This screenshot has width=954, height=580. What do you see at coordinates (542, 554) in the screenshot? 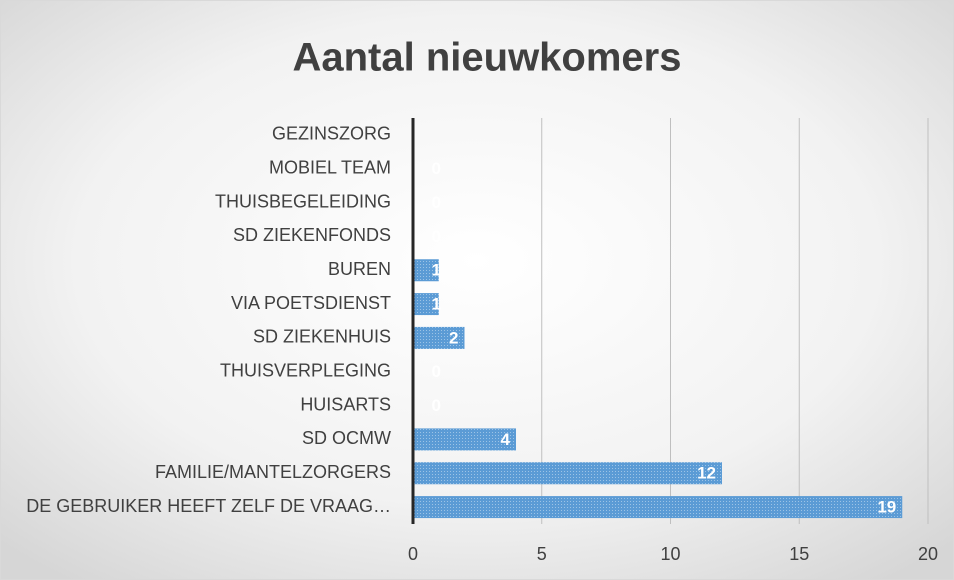
I see `x-tick-label: 5` at bounding box center [542, 554].